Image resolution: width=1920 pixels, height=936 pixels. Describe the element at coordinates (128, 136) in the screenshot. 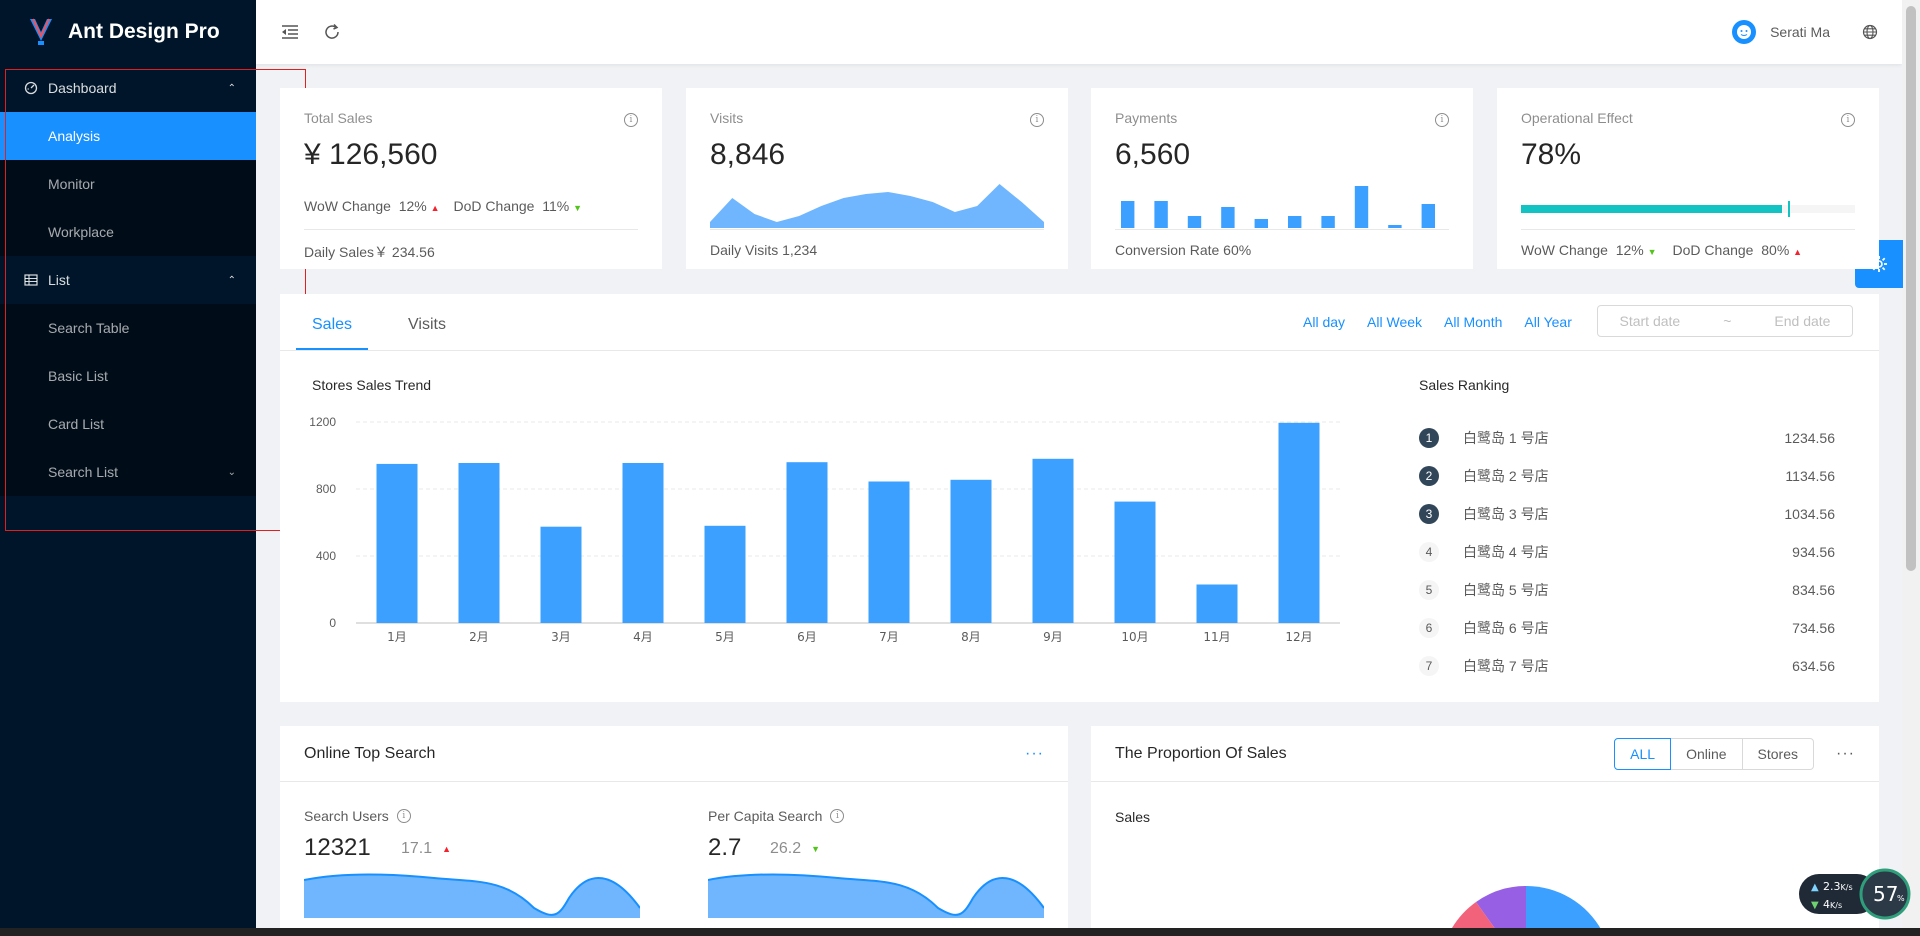

I see `sidebar-item-analysis: Analysis` at that location.